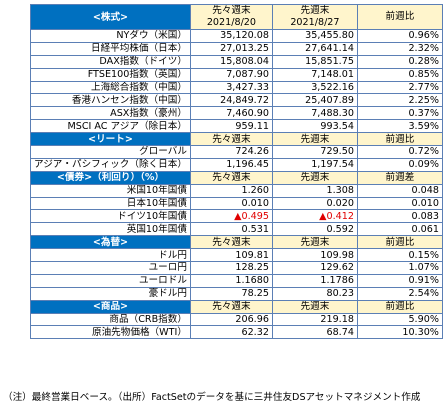 The width and height of the screenshot is (447, 407). What do you see at coordinates (110, 113) in the screenshot?
I see `row-label: ASX指数（豪州）` at bounding box center [110, 113].